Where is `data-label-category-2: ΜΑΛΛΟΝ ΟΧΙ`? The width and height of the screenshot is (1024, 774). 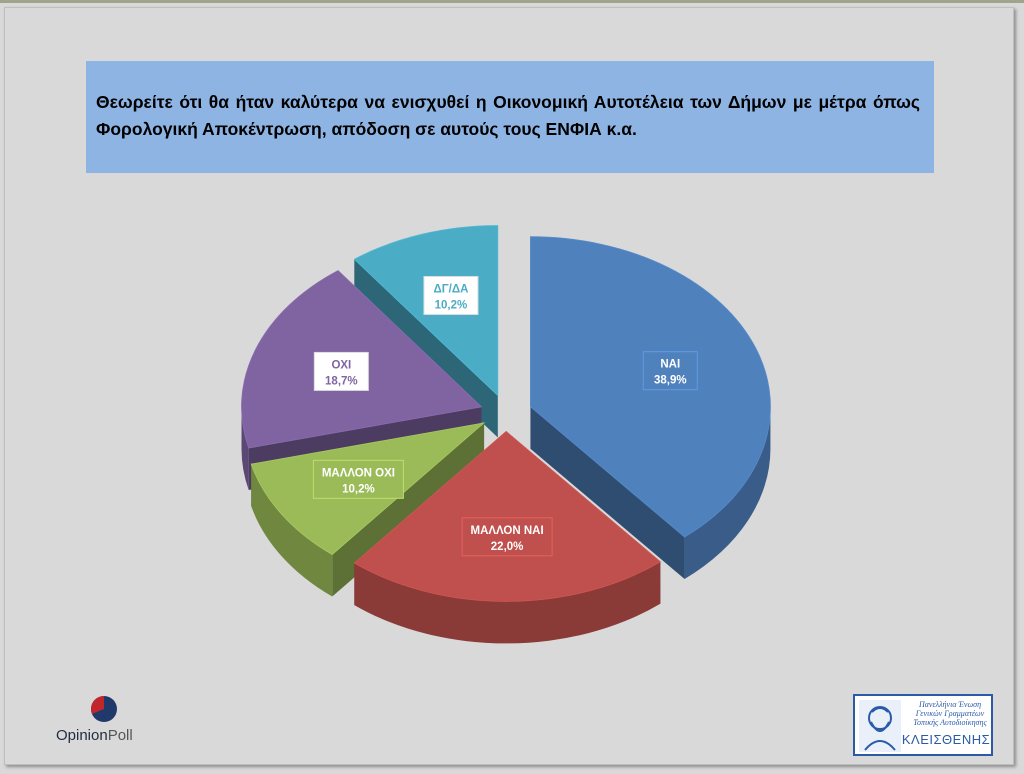
data-label-category-2: ΜΑΛΛΟΝ ΟΧΙ is located at coordinates (358, 473).